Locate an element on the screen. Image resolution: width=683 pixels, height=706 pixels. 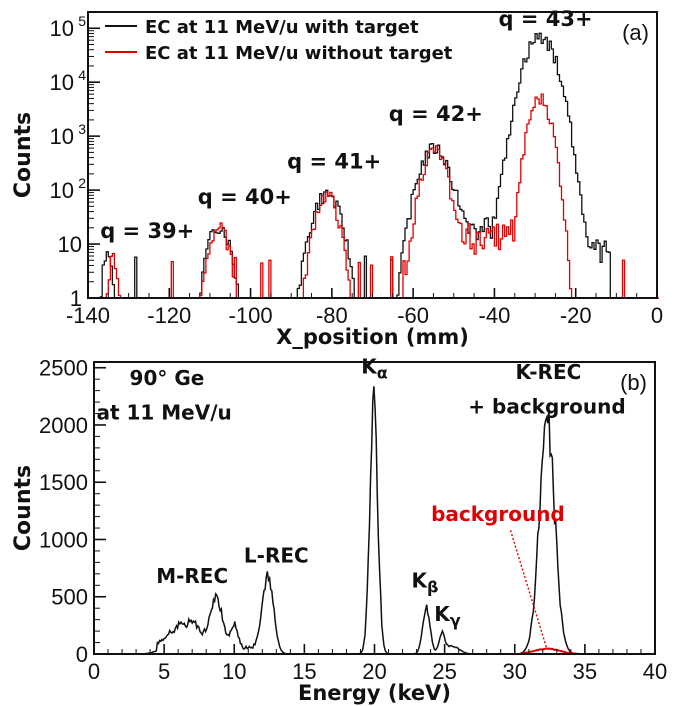
peak-annotation: M-REC is located at coordinates (192, 576).